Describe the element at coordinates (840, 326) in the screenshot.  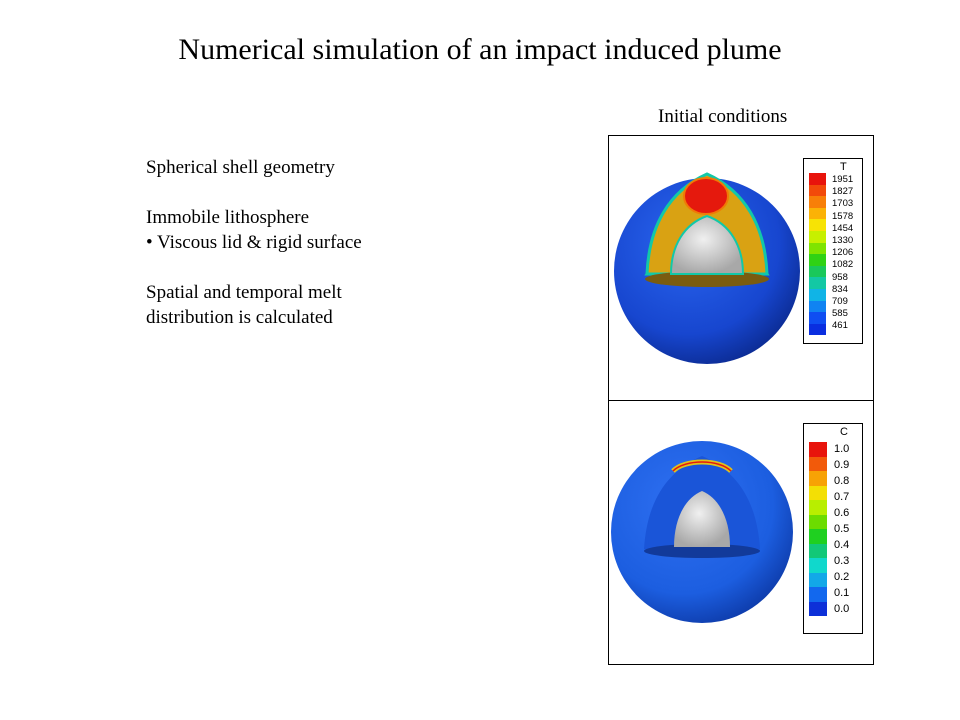
I see `temperature-legend-label: 461` at that location.